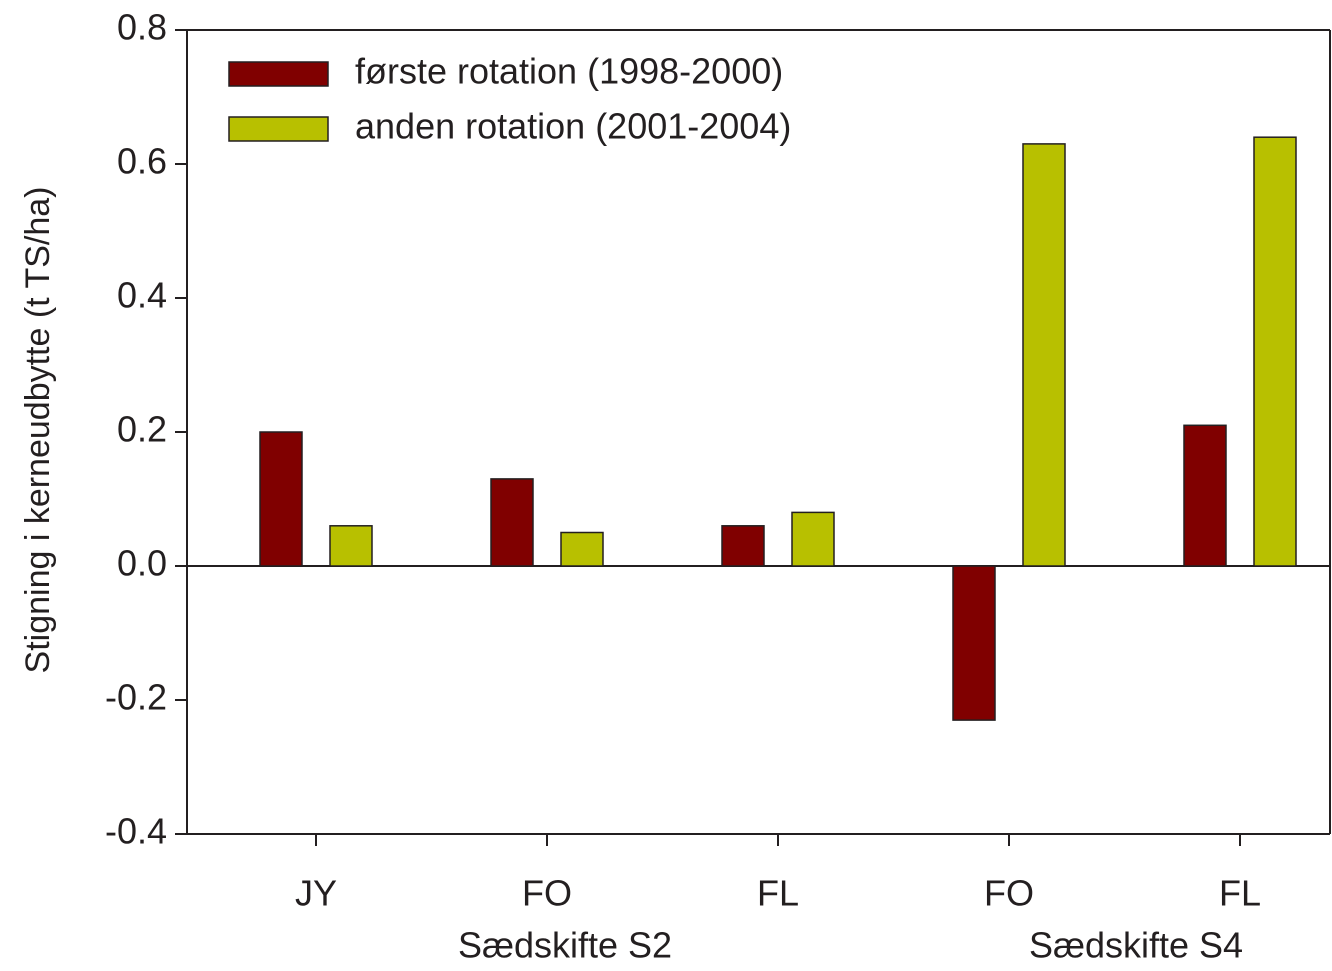 Image resolution: width=1332 pixels, height=971 pixels. What do you see at coordinates (142, 161) in the screenshot?
I see `y-tick-label: 0.6` at bounding box center [142, 161].